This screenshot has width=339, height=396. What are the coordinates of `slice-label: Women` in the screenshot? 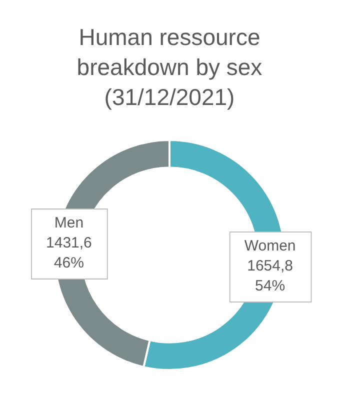 It's located at (270, 246).